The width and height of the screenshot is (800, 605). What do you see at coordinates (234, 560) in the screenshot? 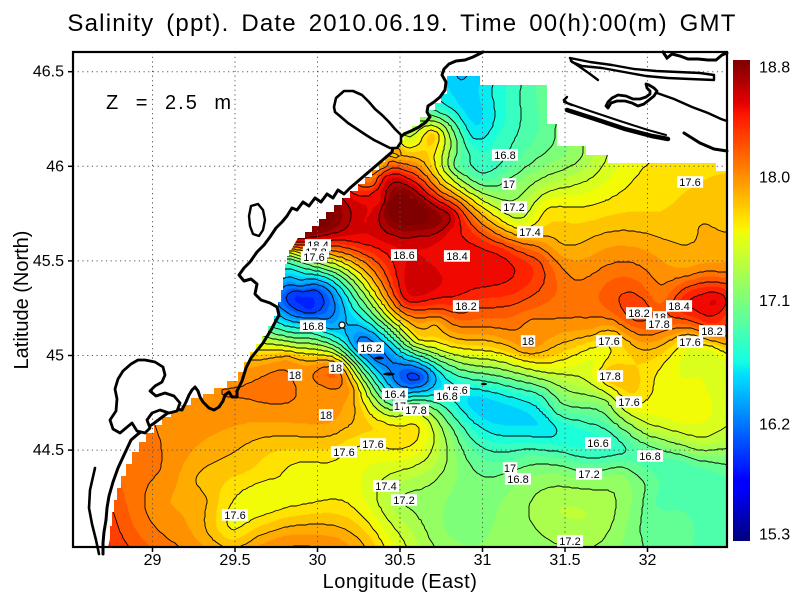
I see `svg-text: 29.5` at bounding box center [234, 560].